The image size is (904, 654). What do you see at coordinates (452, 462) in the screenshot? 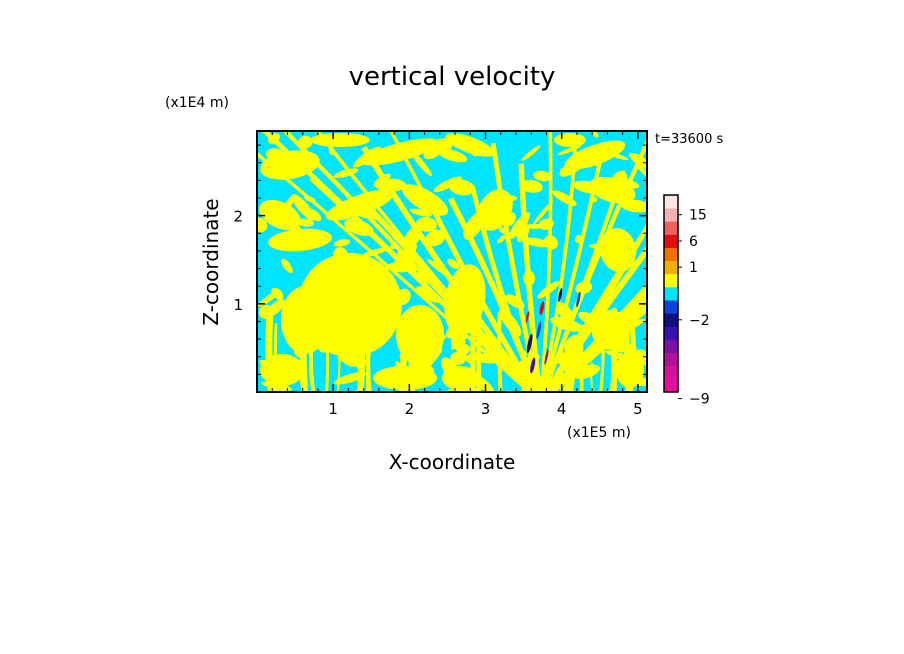
I see `x-axis-label: X-coordinate` at bounding box center [452, 462].